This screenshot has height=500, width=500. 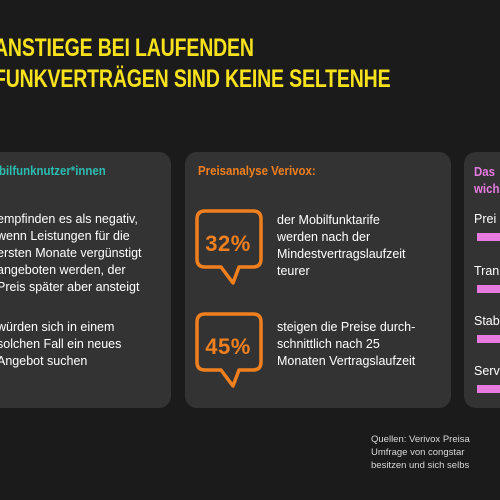 I want to click on factor-item: Serv, so click(x=487, y=378).